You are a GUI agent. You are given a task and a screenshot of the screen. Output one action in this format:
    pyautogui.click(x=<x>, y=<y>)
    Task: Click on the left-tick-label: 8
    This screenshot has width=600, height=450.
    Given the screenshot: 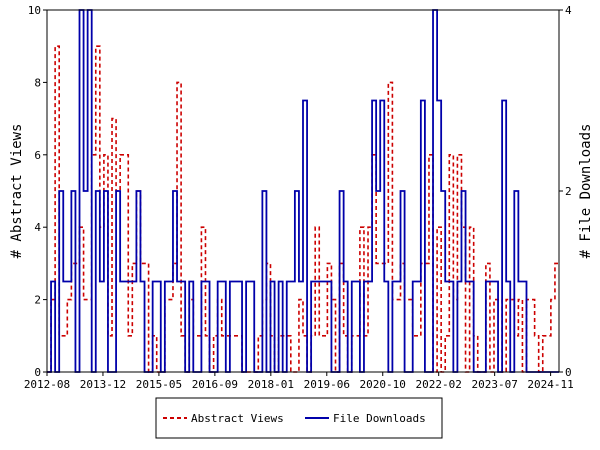 What is the action you would take?
    pyautogui.click(x=37, y=82)
    